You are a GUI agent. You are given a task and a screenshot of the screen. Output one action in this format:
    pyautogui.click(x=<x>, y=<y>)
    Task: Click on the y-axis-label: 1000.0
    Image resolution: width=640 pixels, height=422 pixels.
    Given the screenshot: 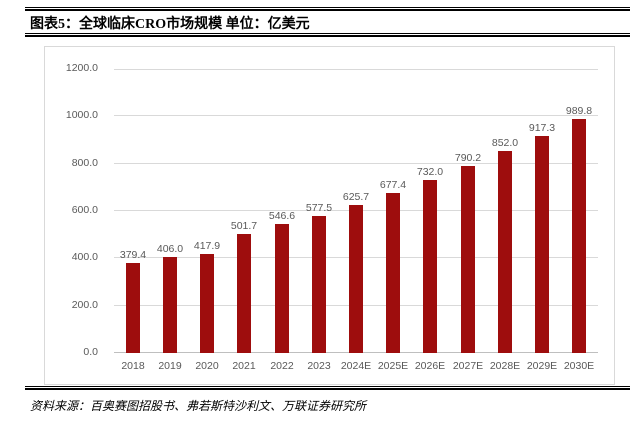 What is the action you would take?
    pyautogui.click(x=81, y=115)
    